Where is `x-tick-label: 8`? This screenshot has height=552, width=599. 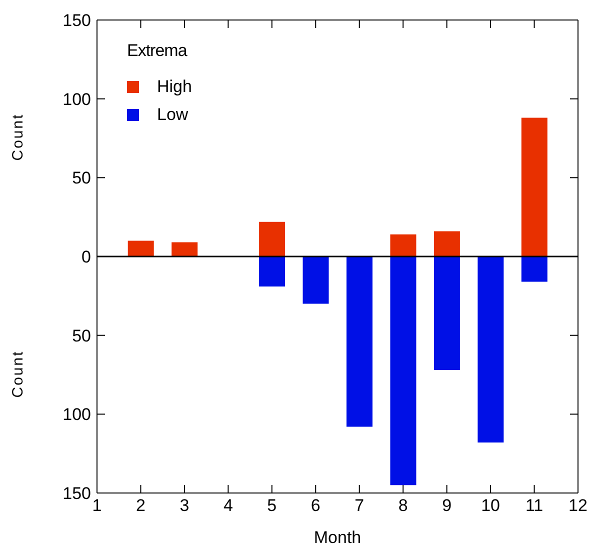 x-tick-label: 8 is located at coordinates (403, 506).